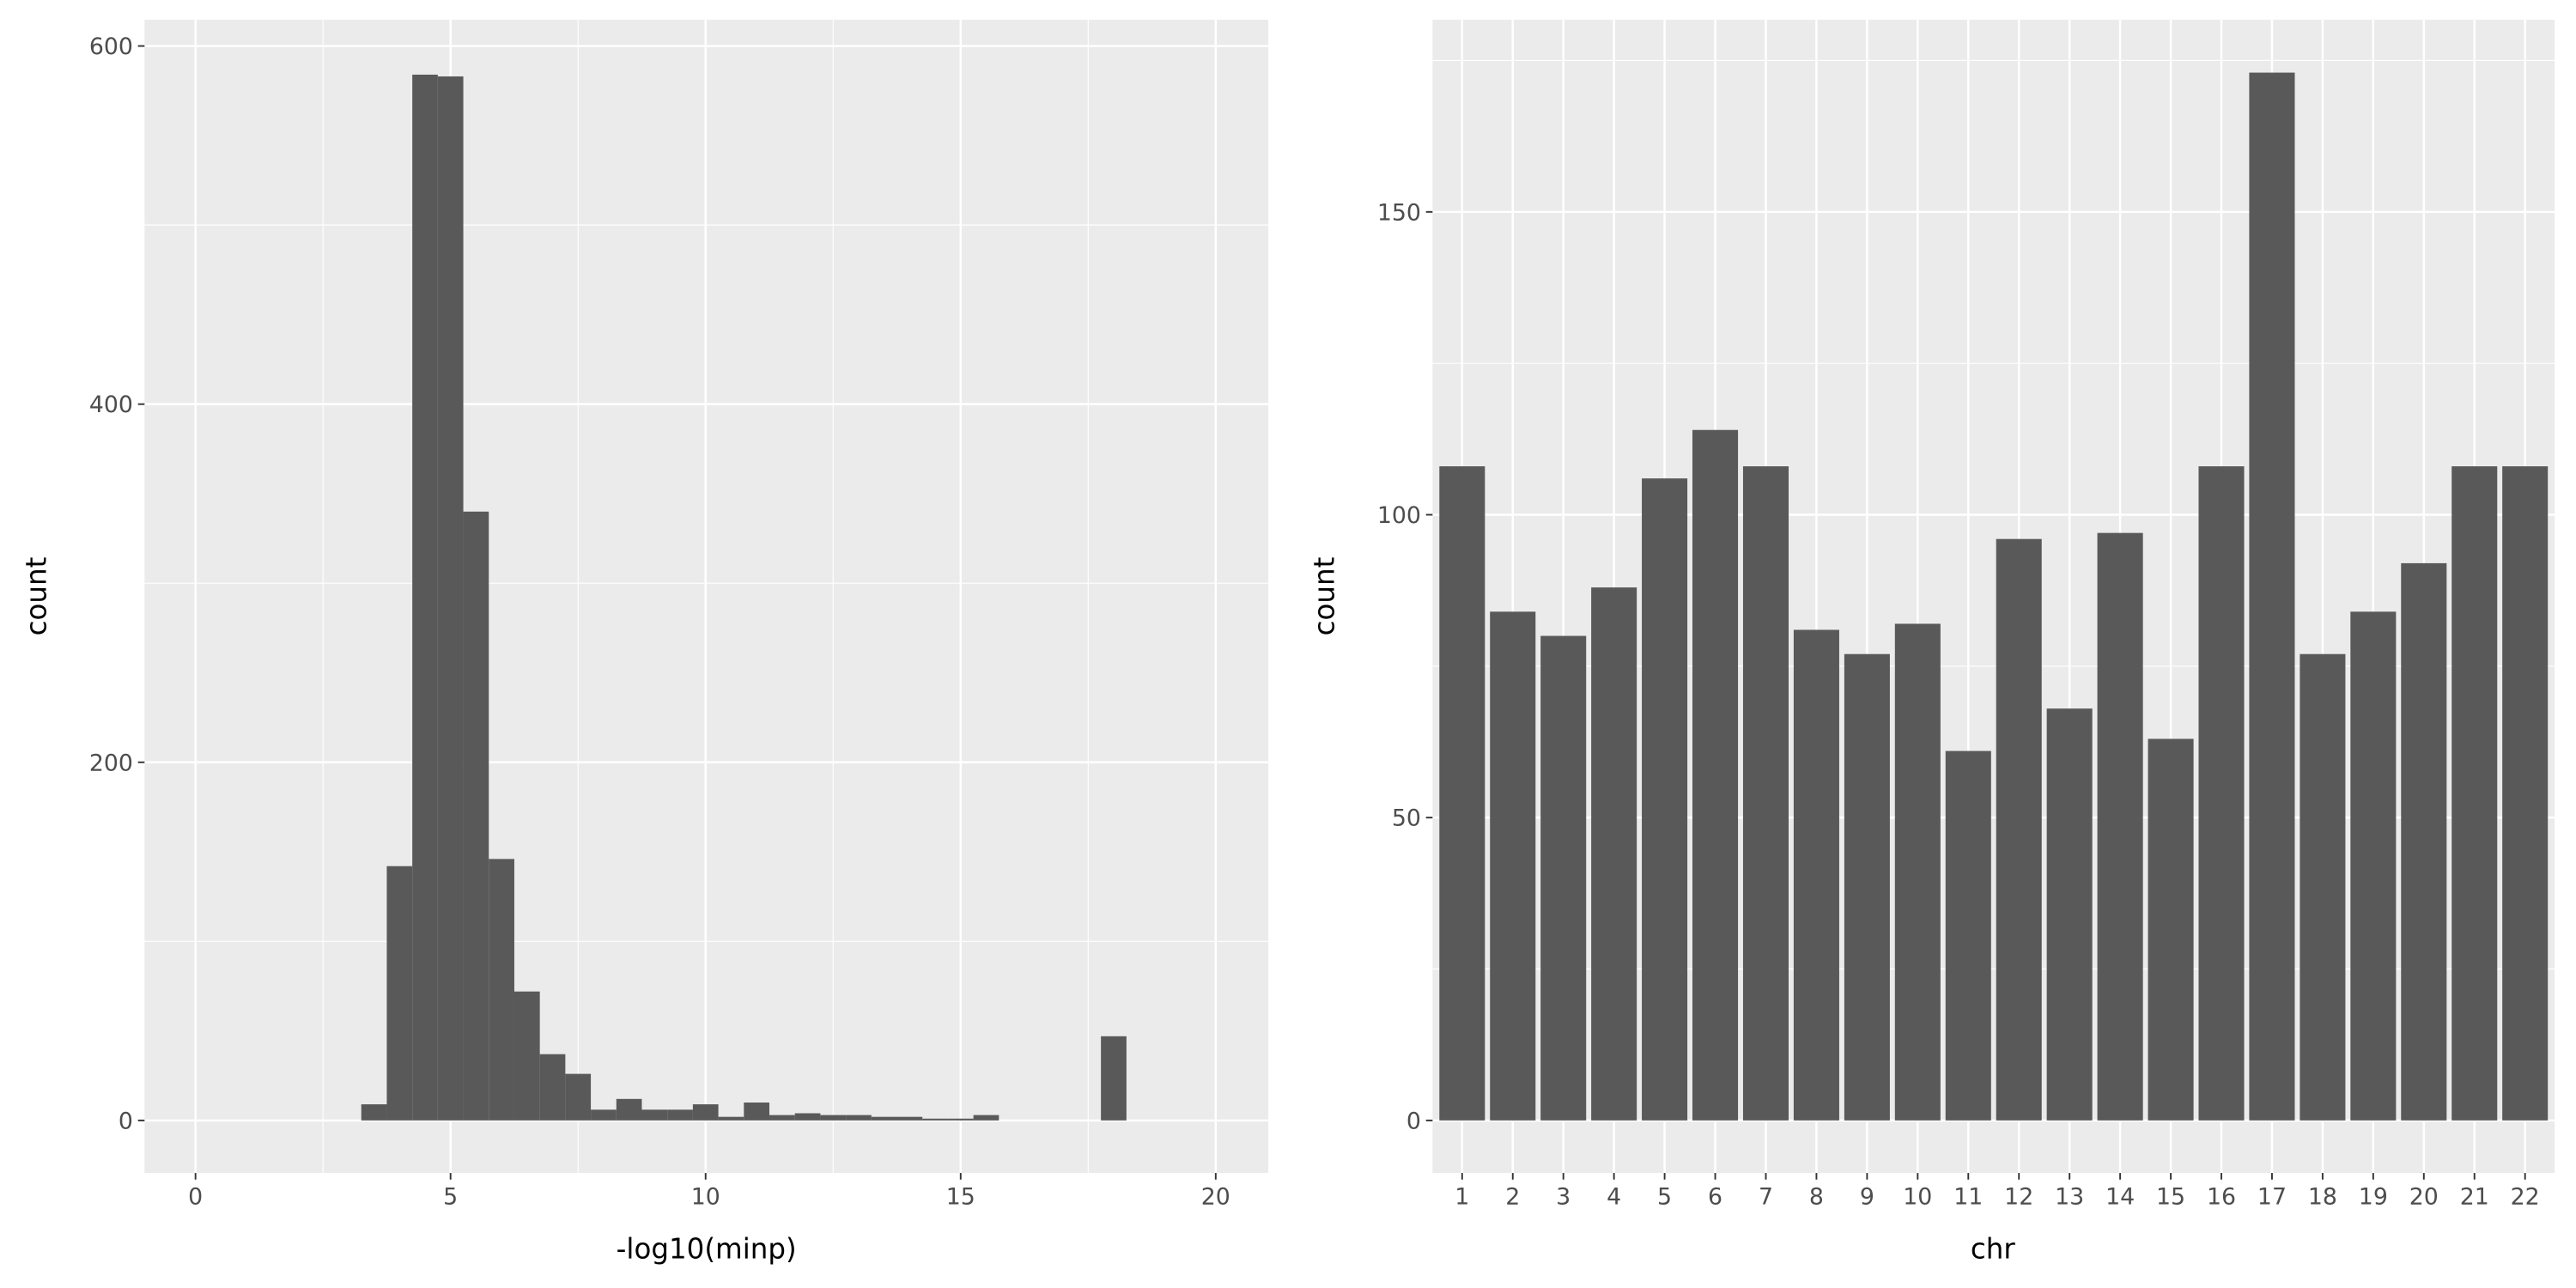 This screenshot has height=1288, width=2576. What do you see at coordinates (1867, 1196) in the screenshot?
I see `chr-x-tick-label: 9` at bounding box center [1867, 1196].